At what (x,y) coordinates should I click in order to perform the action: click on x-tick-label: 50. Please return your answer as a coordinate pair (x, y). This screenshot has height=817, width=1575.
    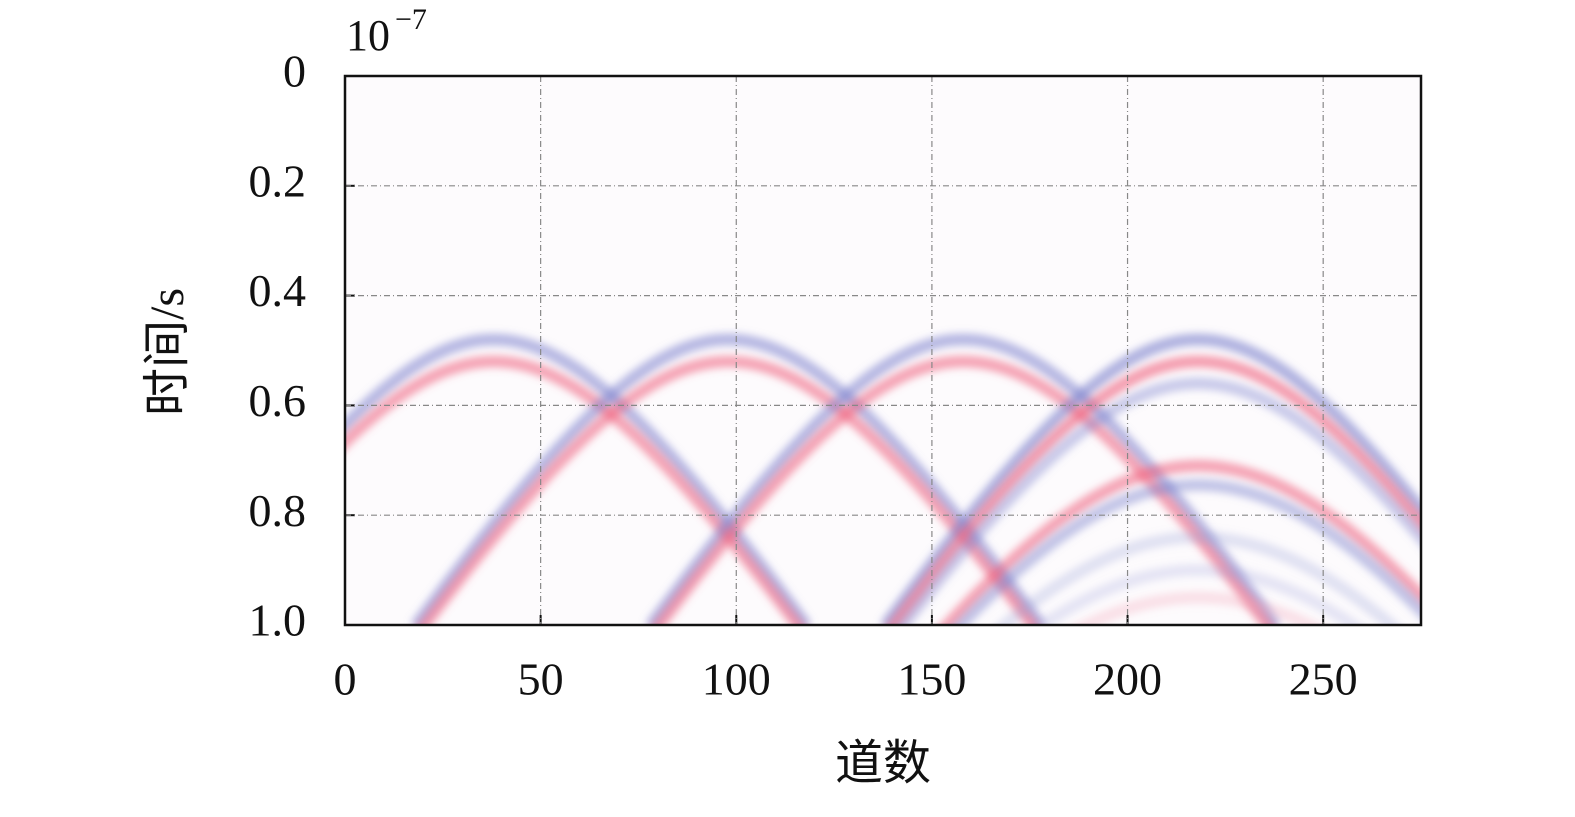
    Looking at the image, I should click on (541, 679).